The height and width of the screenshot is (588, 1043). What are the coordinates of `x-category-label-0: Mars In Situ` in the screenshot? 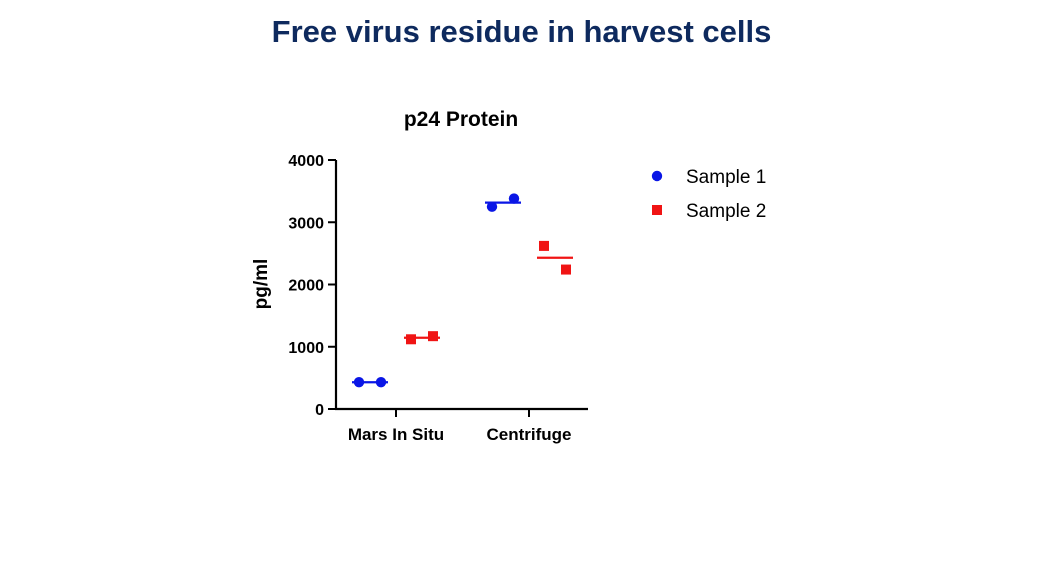 It's located at (396, 434).